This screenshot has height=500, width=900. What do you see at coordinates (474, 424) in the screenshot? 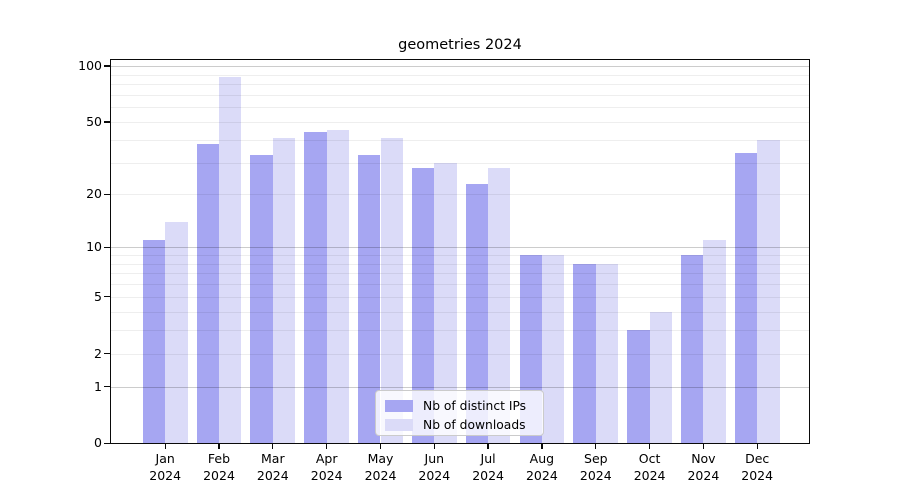
I see `legend-label-downloads: Nb of downloads` at bounding box center [474, 424].